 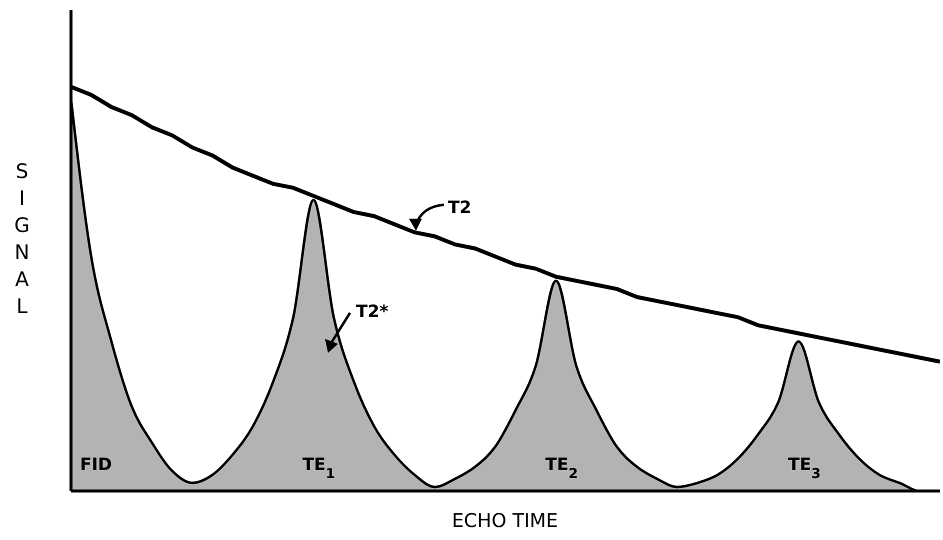 What do you see at coordinates (96, 465) in the screenshot?
I see `annotation: FID` at bounding box center [96, 465].